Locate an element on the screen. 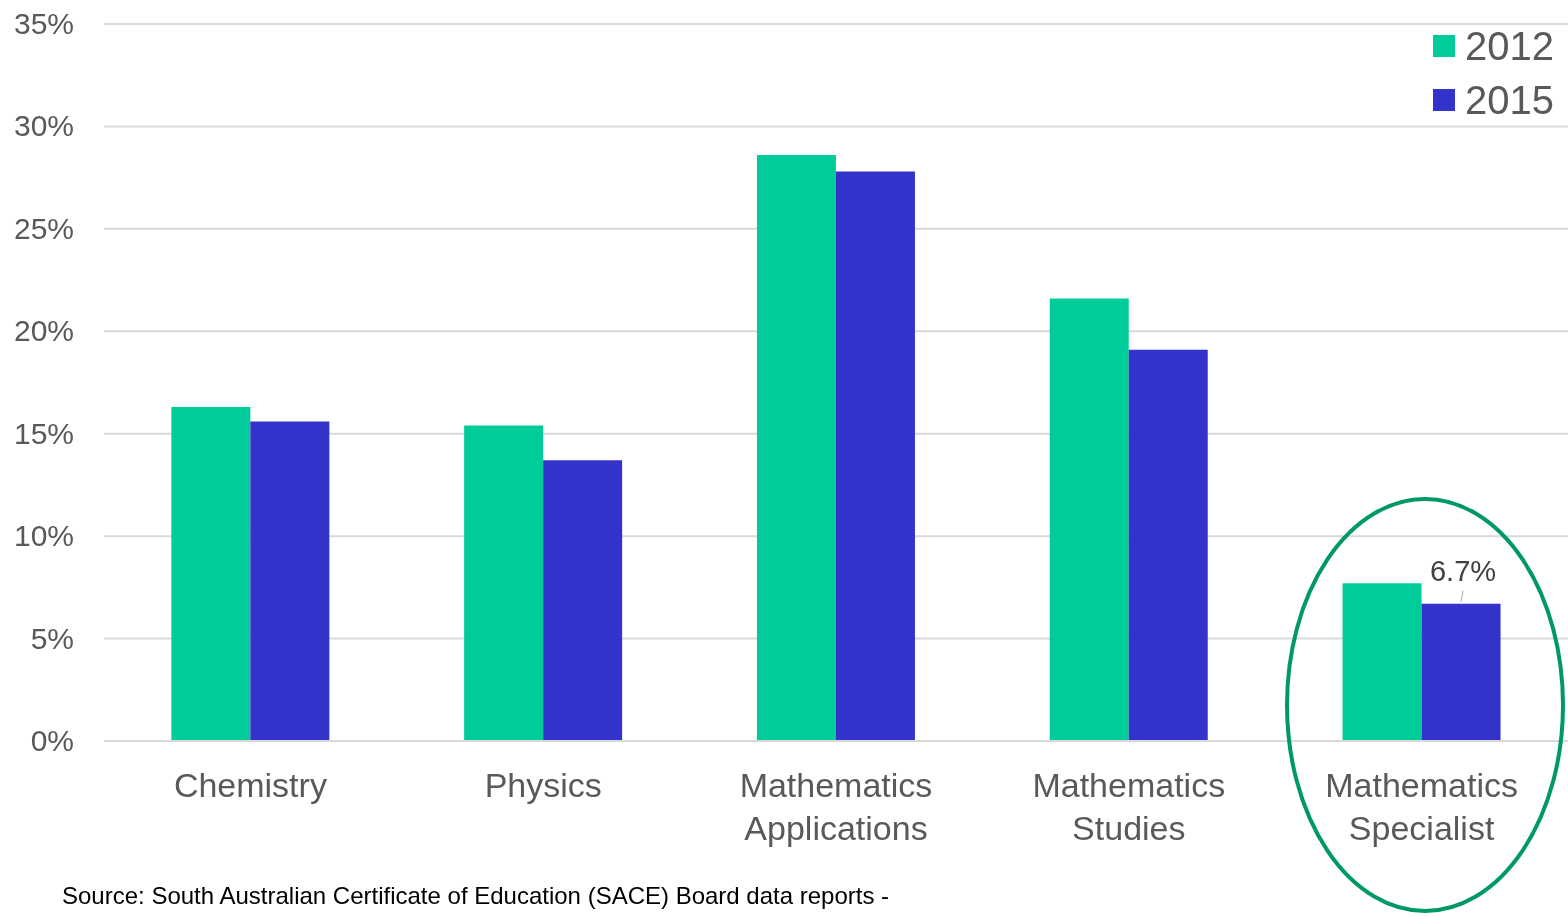 The image size is (1568, 917). y-tick-label: 35% is located at coordinates (43, 23).